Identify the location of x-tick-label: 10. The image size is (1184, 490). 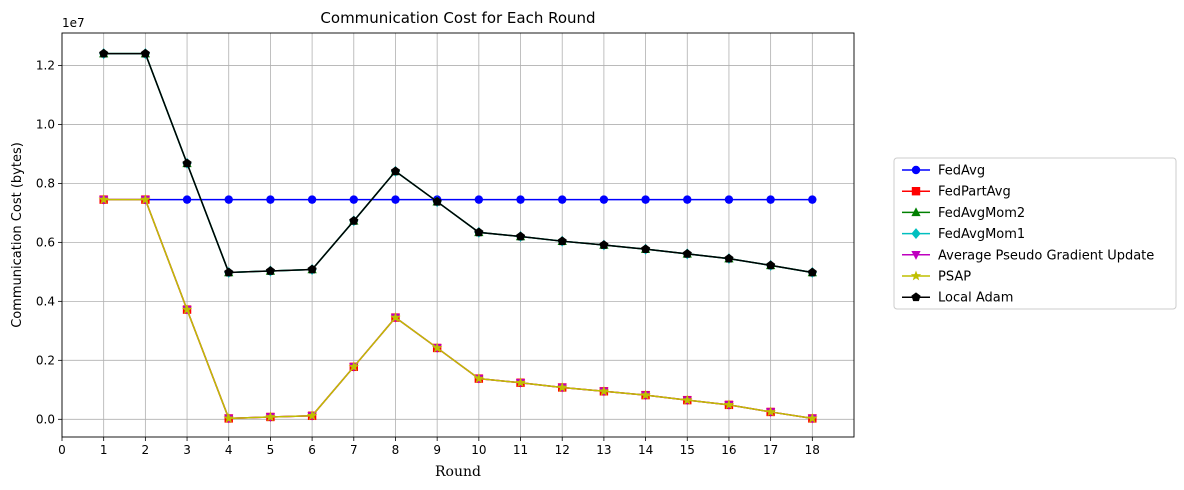
(478, 450).